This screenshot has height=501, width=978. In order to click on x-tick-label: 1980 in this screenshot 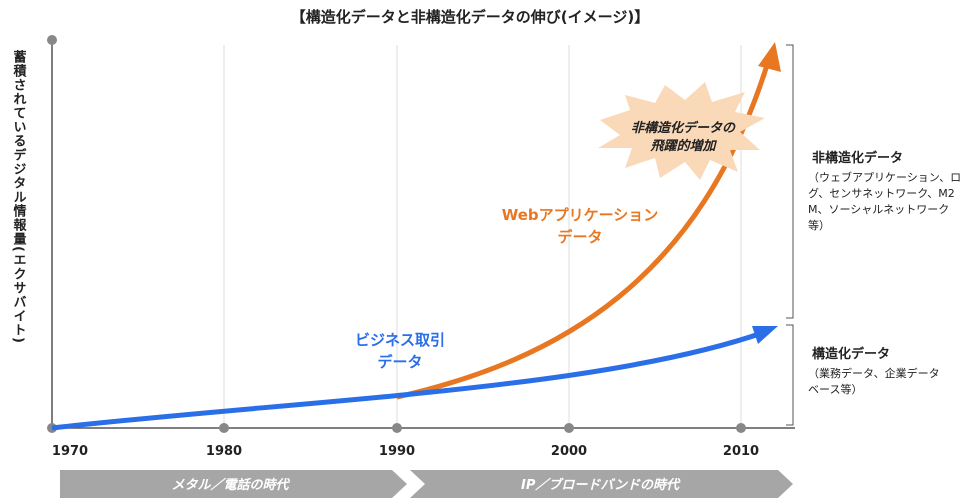, I will do `click(224, 451)`.